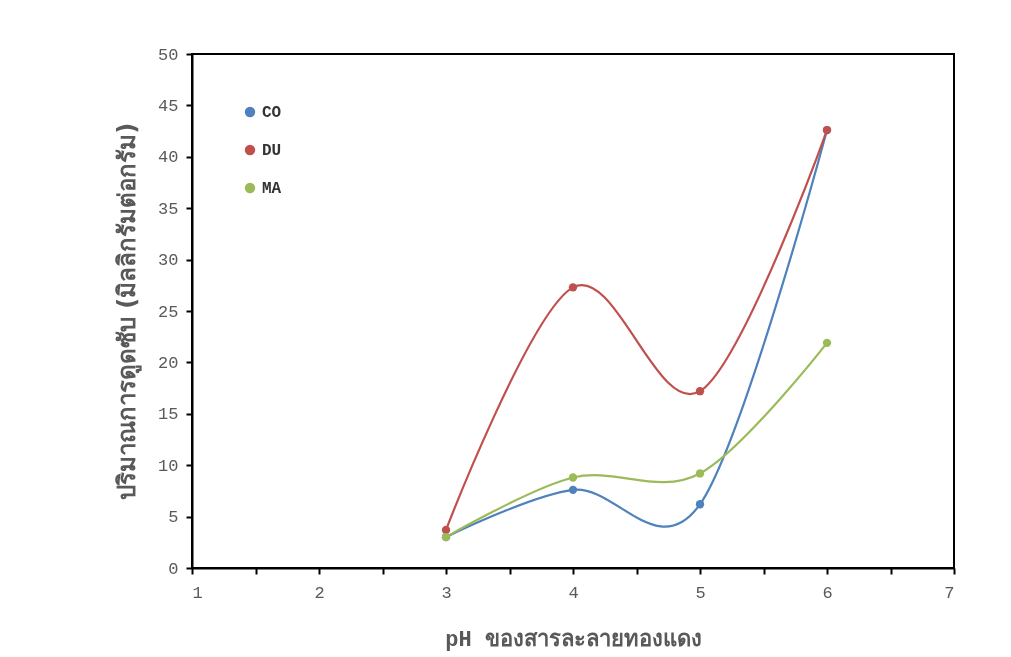  Describe the element at coordinates (949, 593) in the screenshot. I see `x-tick-label: 7` at that location.